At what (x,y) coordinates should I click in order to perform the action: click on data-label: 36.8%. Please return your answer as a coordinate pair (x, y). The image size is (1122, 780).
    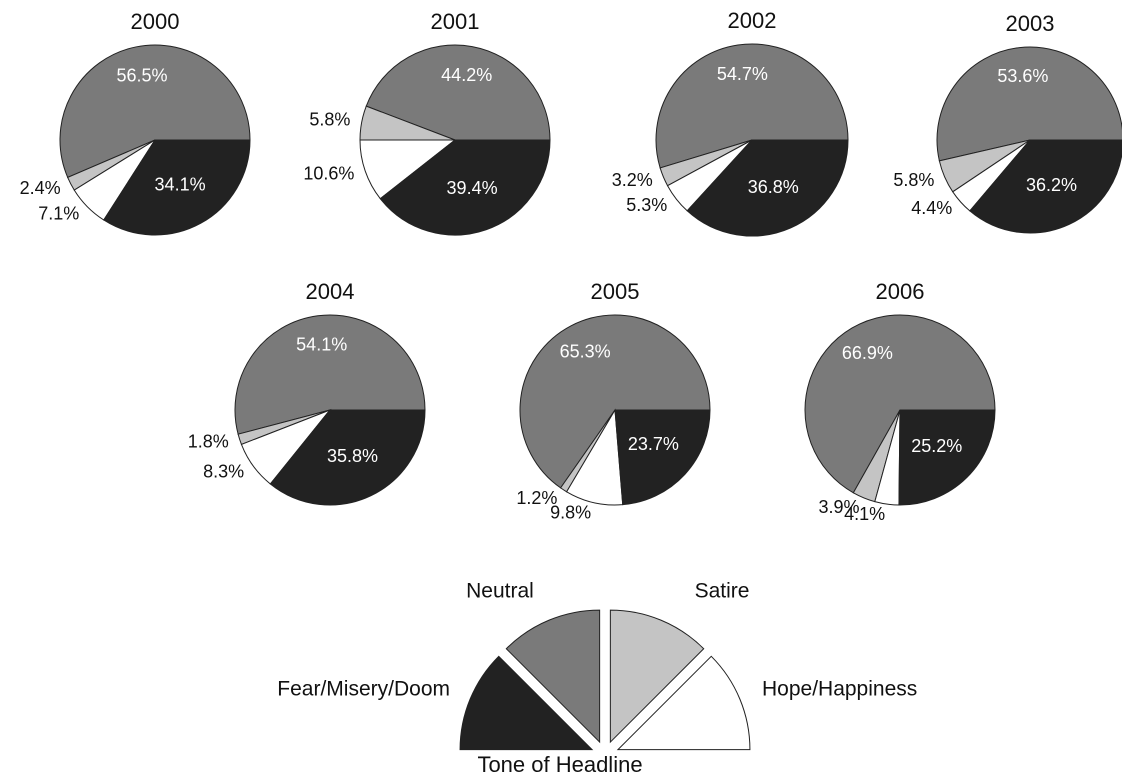
    Looking at the image, I should click on (773, 187).